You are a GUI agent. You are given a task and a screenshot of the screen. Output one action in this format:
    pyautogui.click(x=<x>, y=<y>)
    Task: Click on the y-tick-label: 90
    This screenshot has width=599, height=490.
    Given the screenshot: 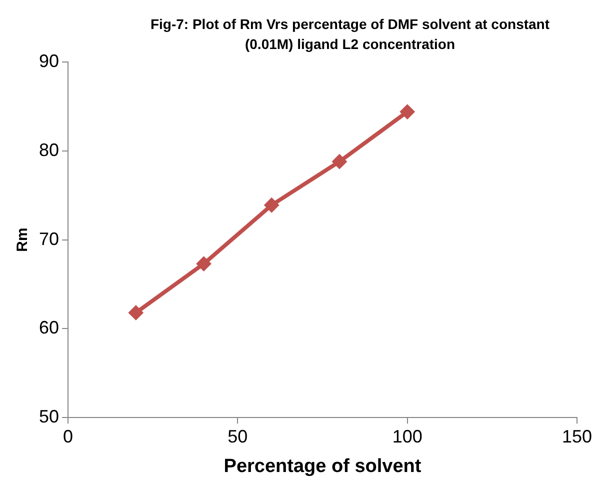 What is the action you would take?
    pyautogui.click(x=49, y=60)
    